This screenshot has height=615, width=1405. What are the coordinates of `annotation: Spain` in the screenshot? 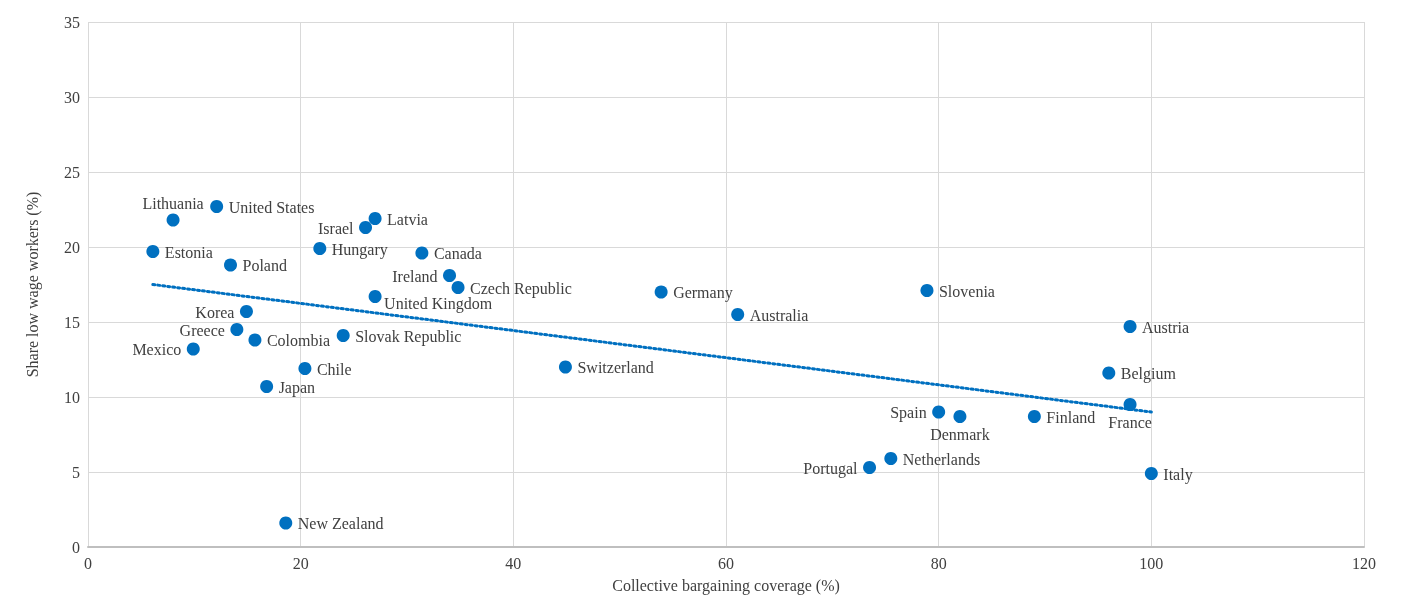 It's located at (908, 413).